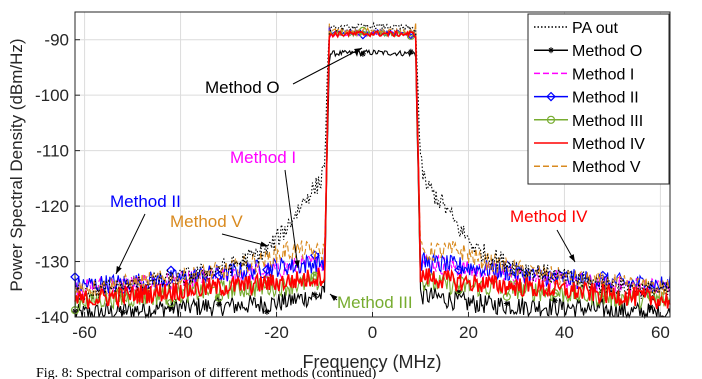 Image resolution: width=702 pixels, height=379 pixels. Describe the element at coordinates (206, 221) in the screenshot. I see `annotation-label: Method V` at that location.